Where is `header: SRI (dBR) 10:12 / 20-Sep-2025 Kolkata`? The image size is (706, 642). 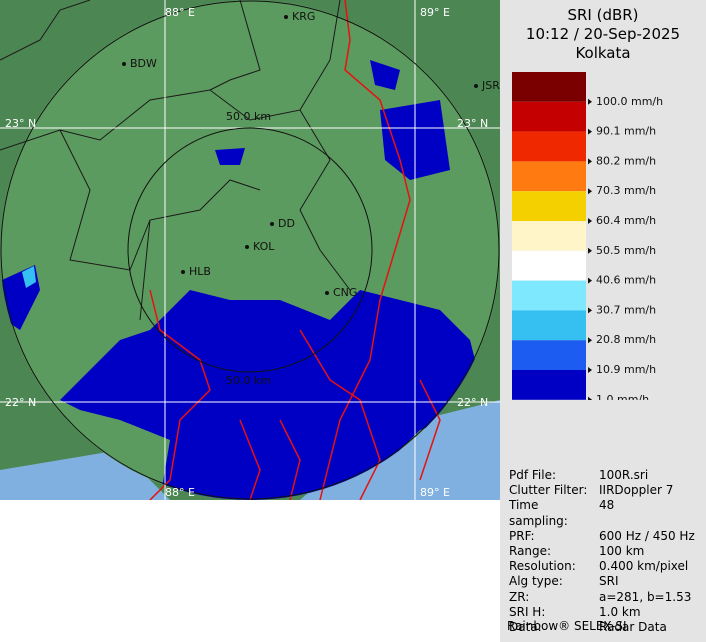
header: SRI (dBR) 10:12 / 20-Sep-2025 Kolkata is located at coordinates (603, 31).